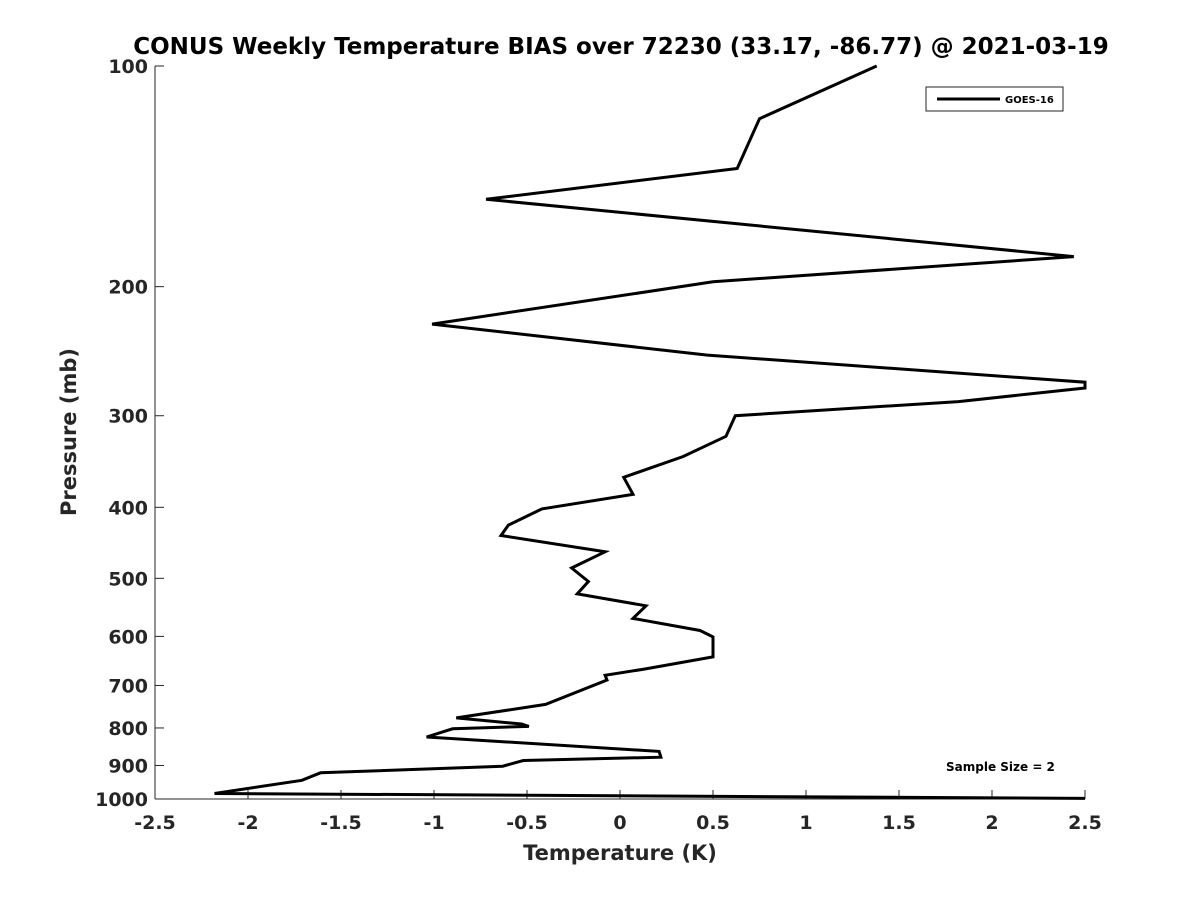 Image resolution: width=1200 pixels, height=900 pixels. Describe the element at coordinates (128, 508) in the screenshot. I see `y-tick-label: 400` at that location.